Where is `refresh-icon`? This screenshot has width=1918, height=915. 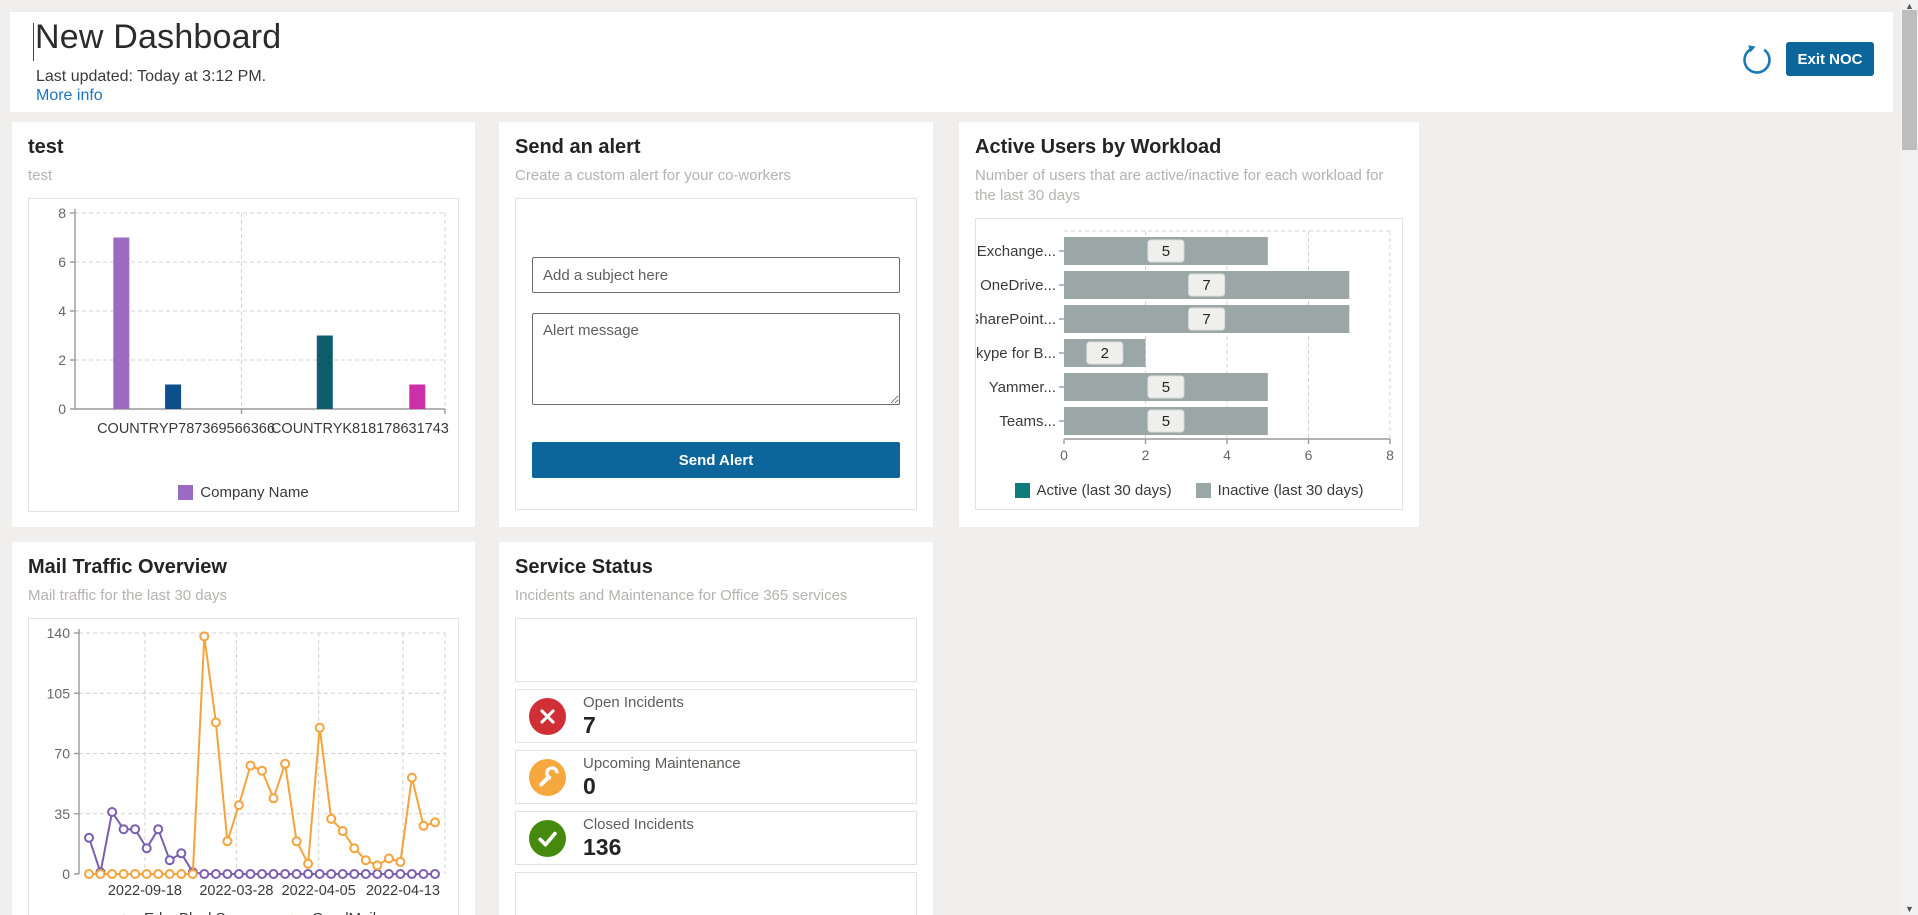 refresh-icon is located at coordinates (1757, 60).